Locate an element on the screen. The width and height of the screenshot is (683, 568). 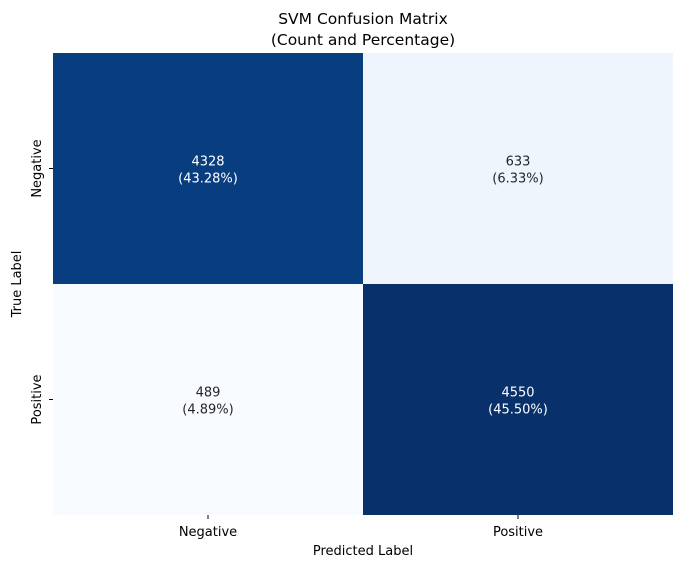
cell-count-label-0-1: 633 is located at coordinates (518, 162).